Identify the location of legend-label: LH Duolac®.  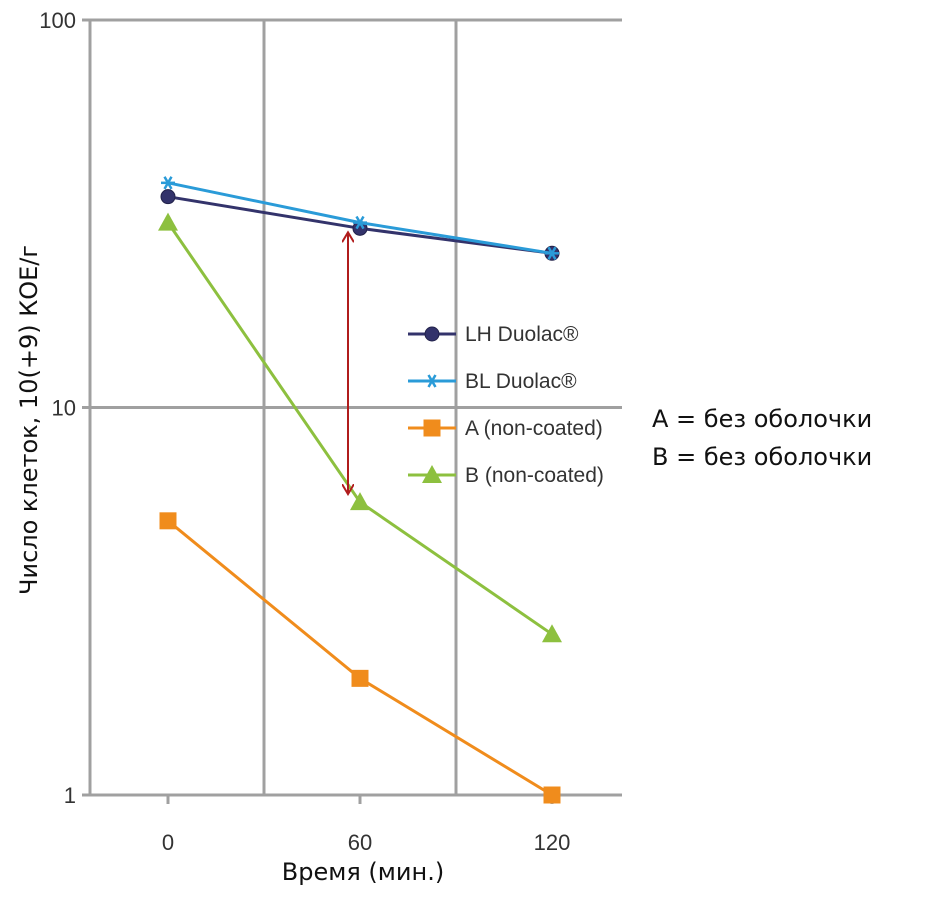
(522, 334).